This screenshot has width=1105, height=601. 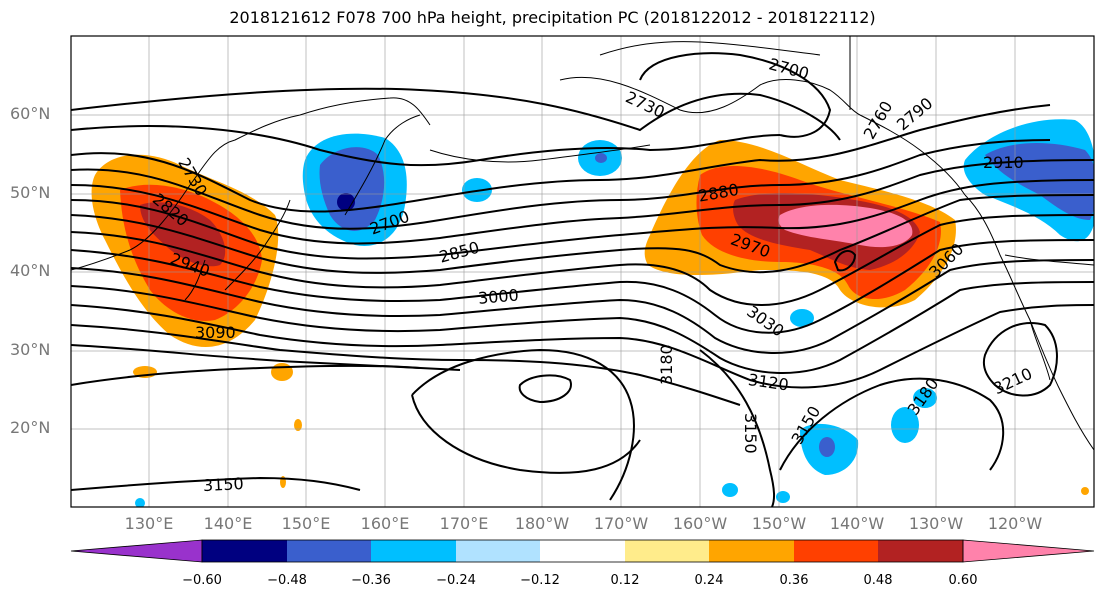 What do you see at coordinates (789, 68) in the screenshot?
I see `clabel-2700-e: 2700` at bounding box center [789, 68].